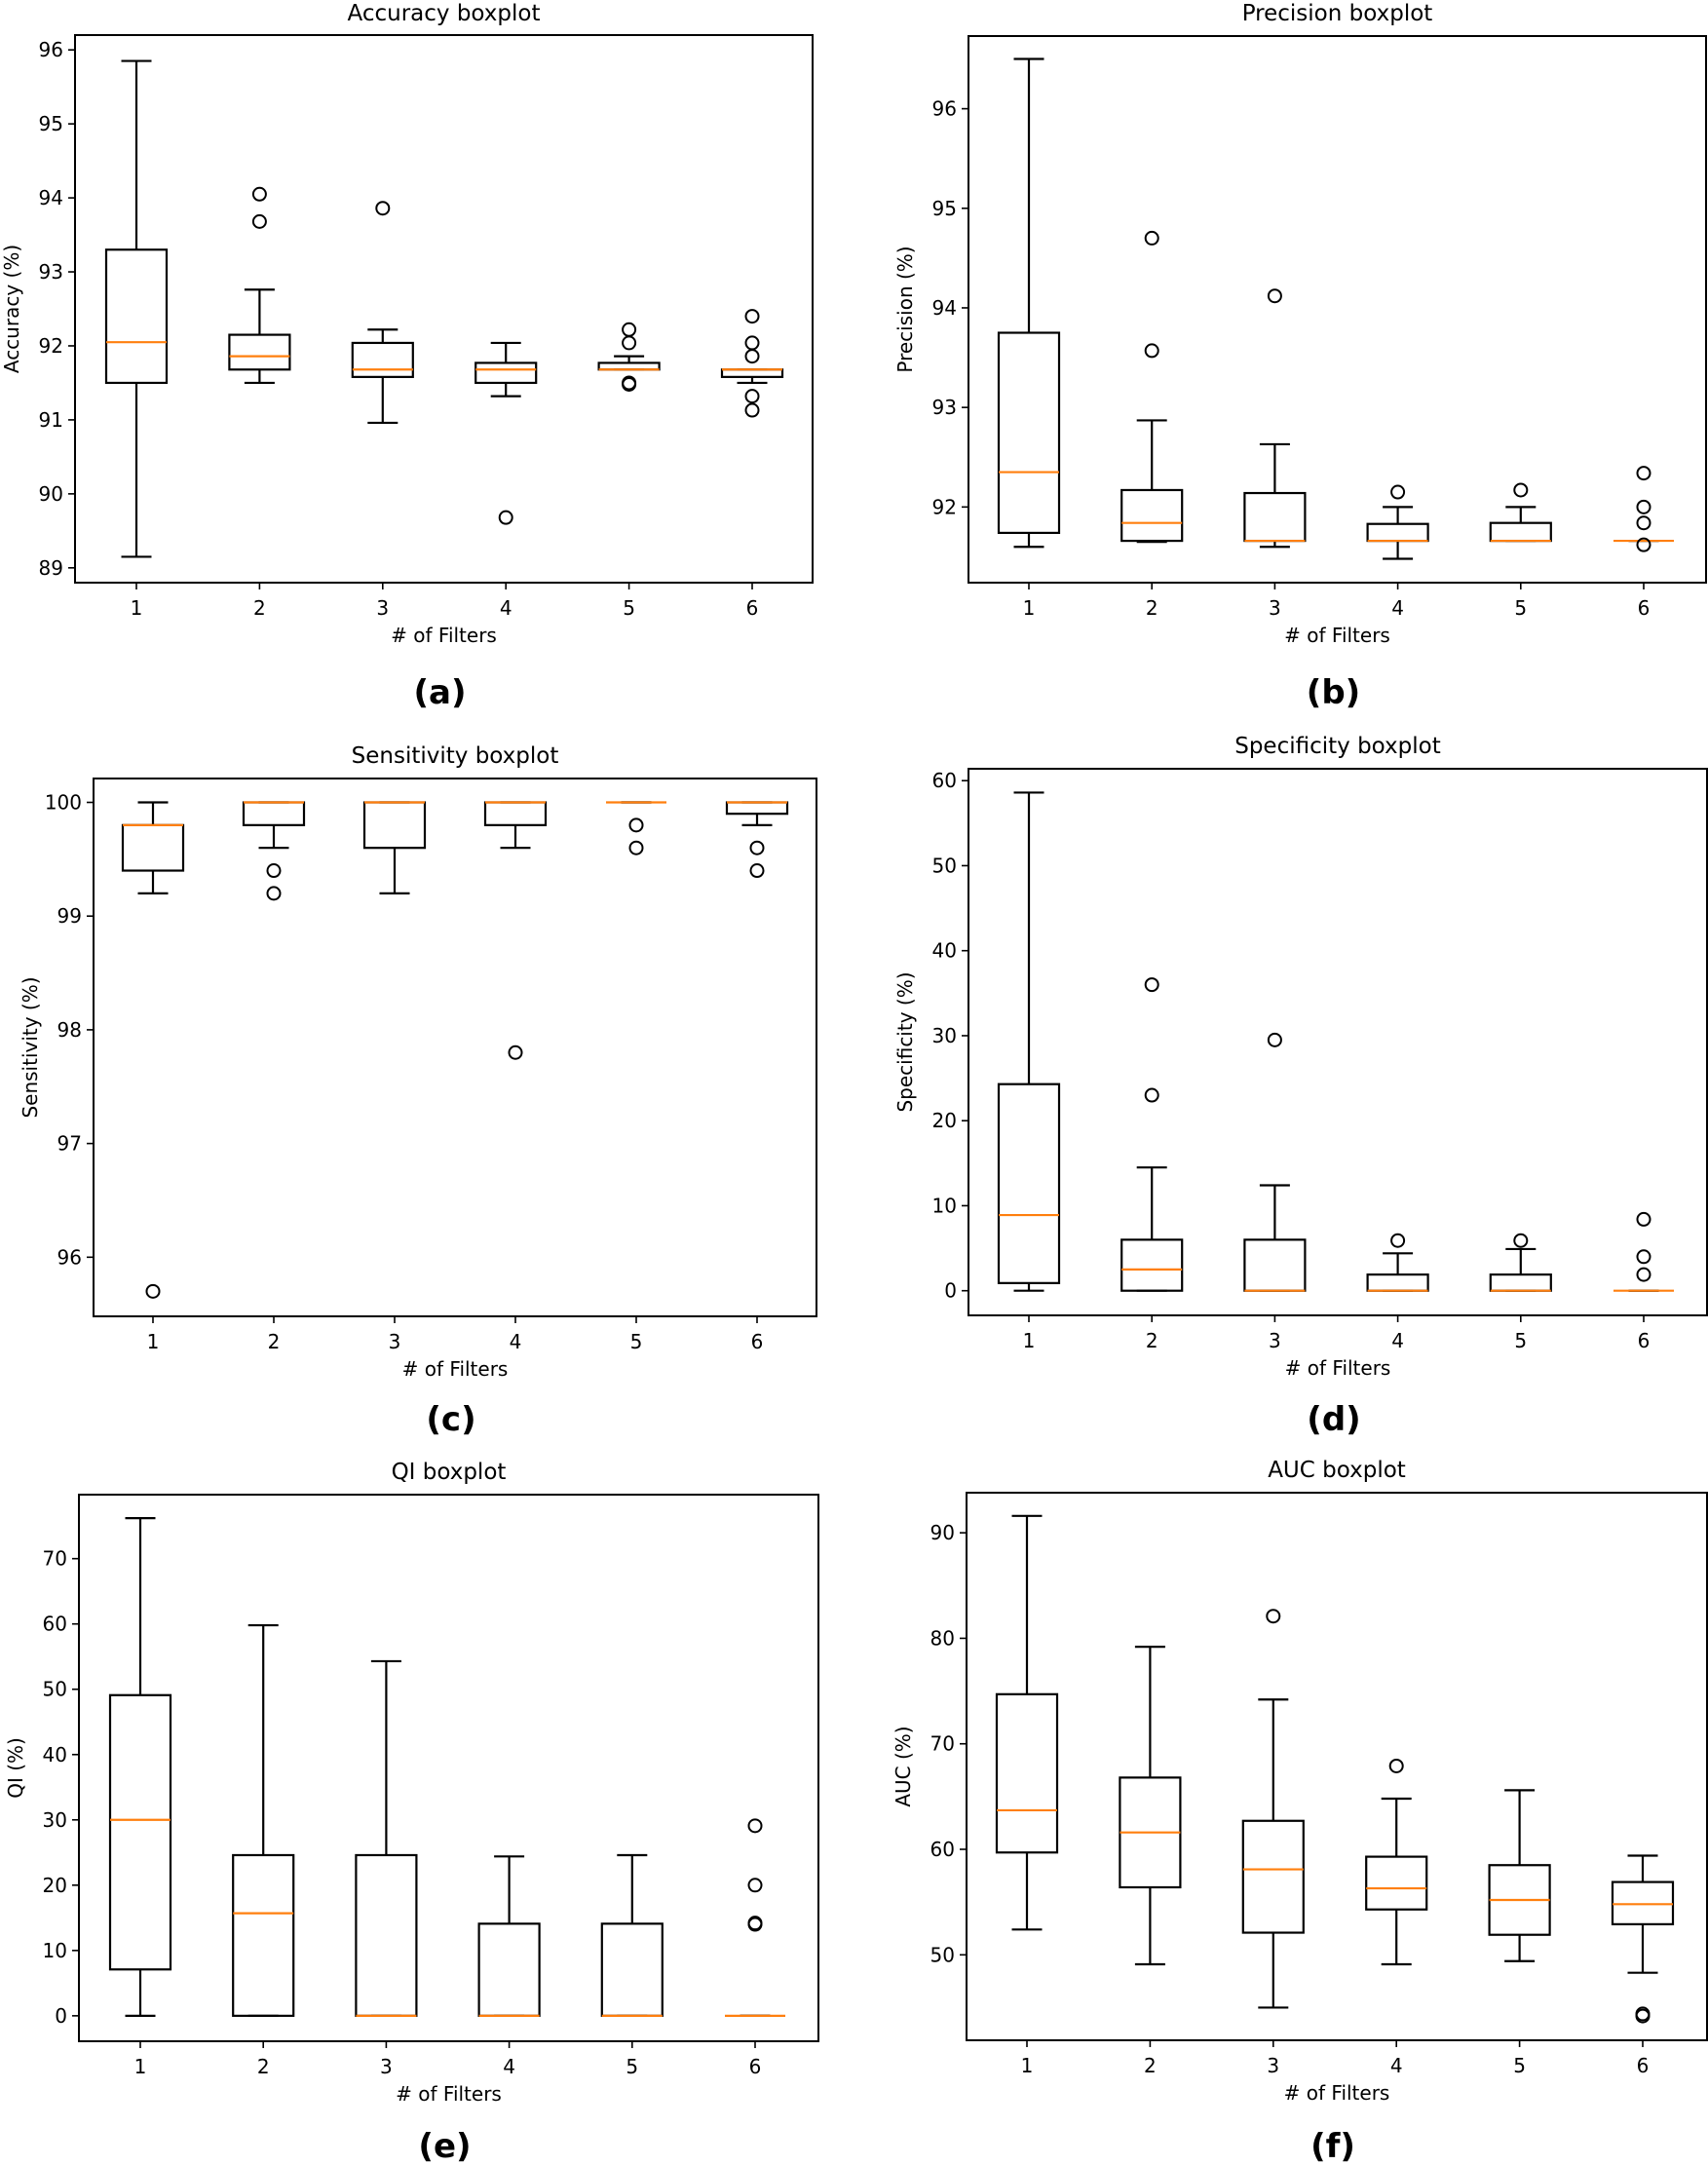 Image resolution: width=1708 pixels, height=2165 pixels. What do you see at coordinates (55, 1950) in the screenshot?
I see `y-tick-label: 10` at bounding box center [55, 1950].